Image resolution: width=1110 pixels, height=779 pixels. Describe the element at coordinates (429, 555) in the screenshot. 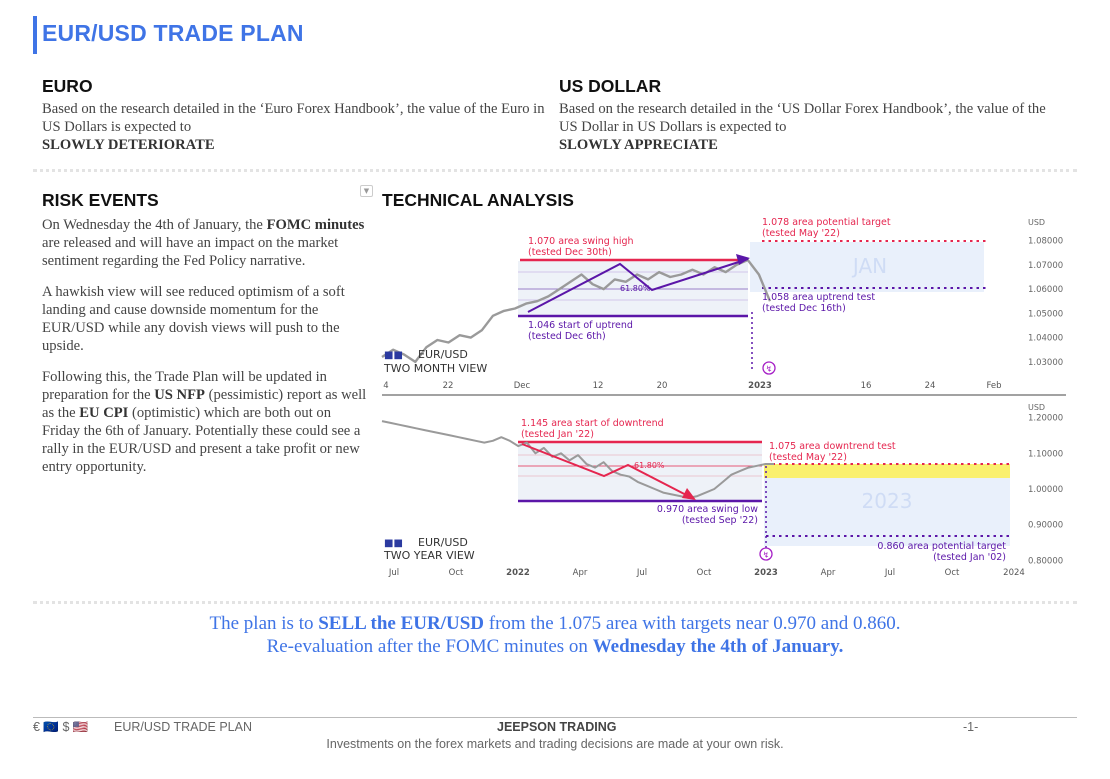

I see `view-label: TWO YEAR VIEW` at that location.